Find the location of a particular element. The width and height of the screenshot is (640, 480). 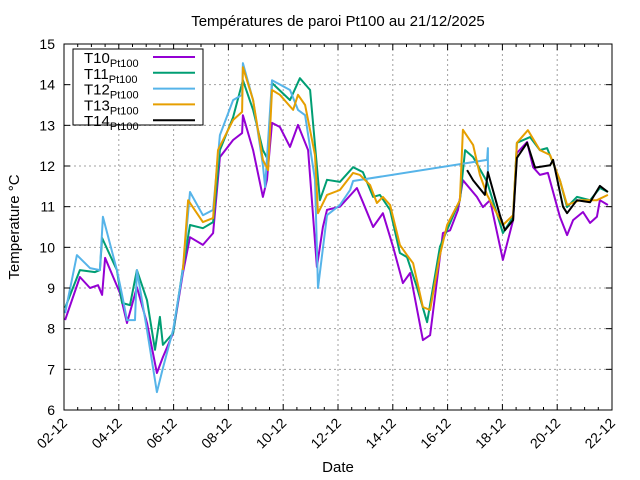

legend-label-t14: T14Pt100 is located at coordinates (111, 123).